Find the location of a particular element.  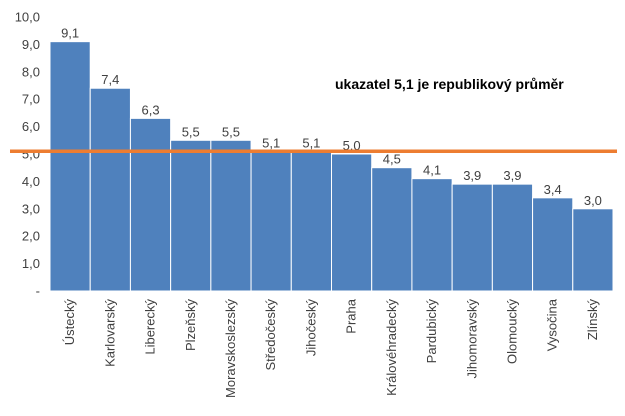

y-tick-label: 7,0 is located at coordinates (31, 99).